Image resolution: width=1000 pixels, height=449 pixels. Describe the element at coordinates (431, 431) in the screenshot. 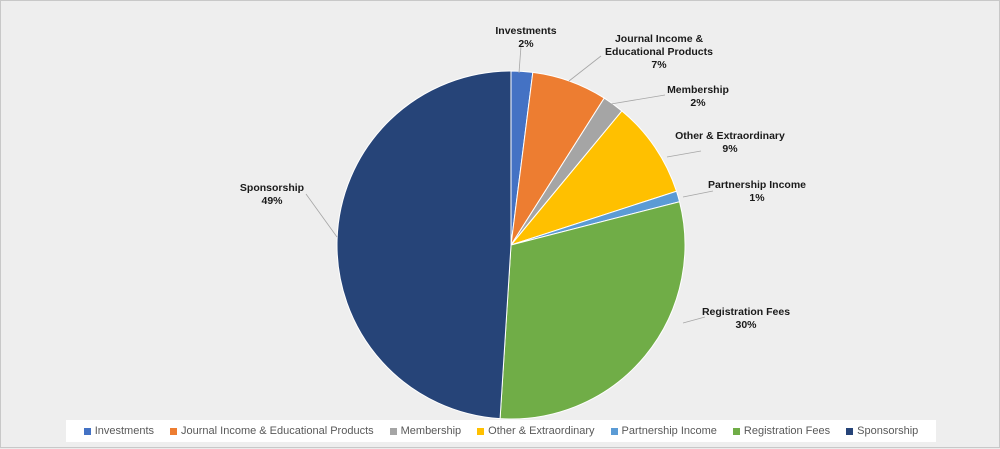

I see `legend-label: Membership` at that location.